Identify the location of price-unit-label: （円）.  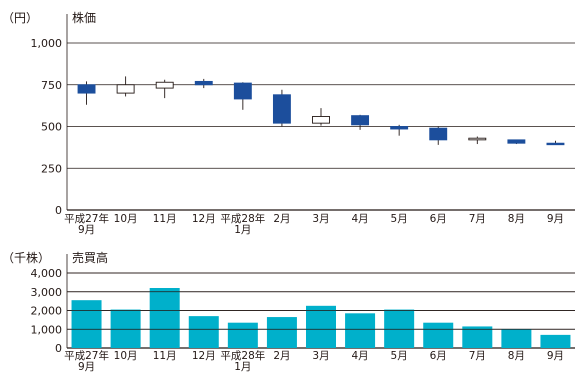
(20, 18).